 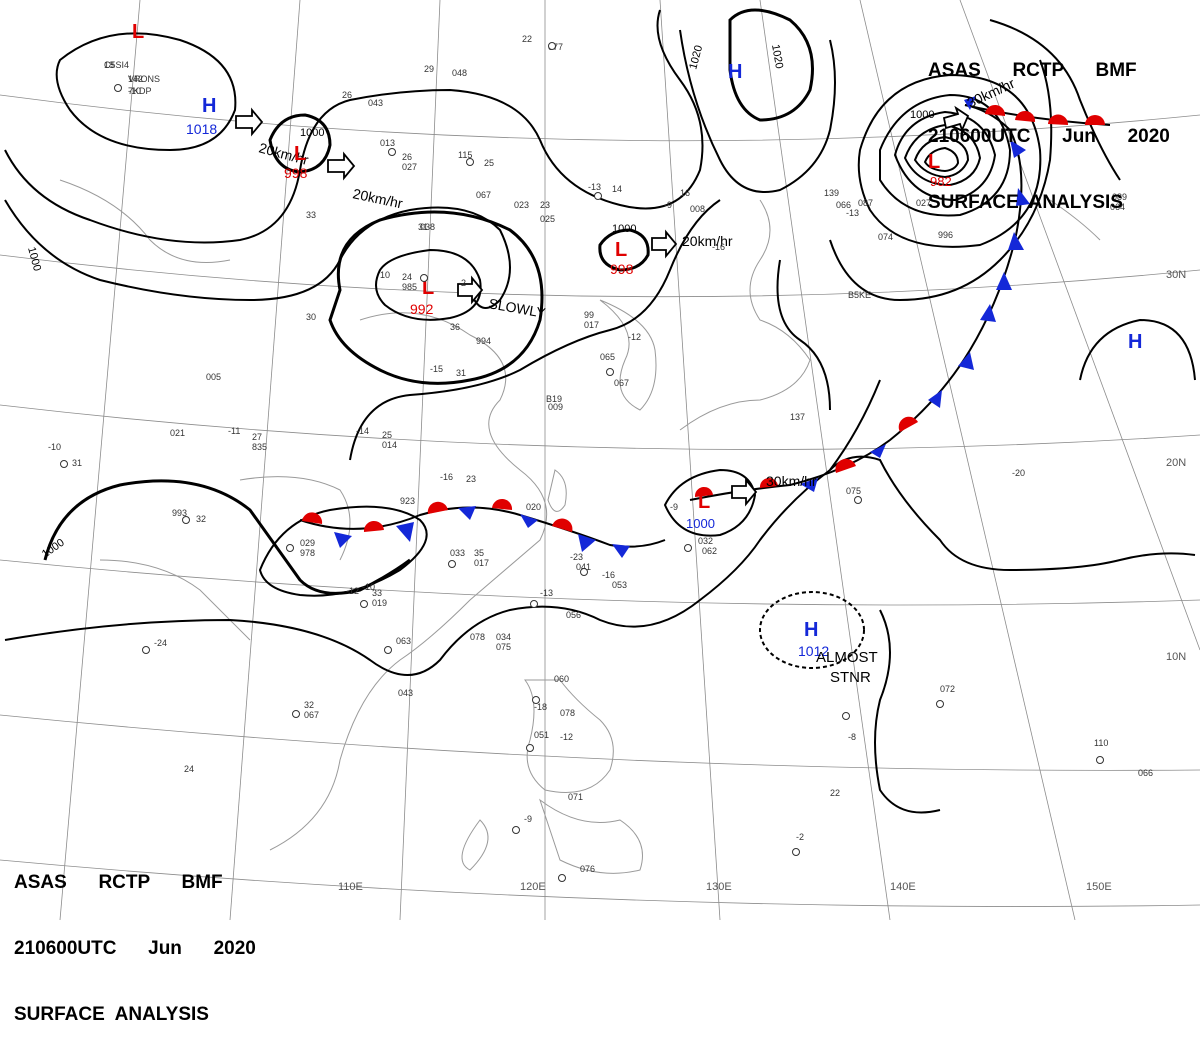 I want to click on isobar-label: 1020, so click(x=777, y=56).